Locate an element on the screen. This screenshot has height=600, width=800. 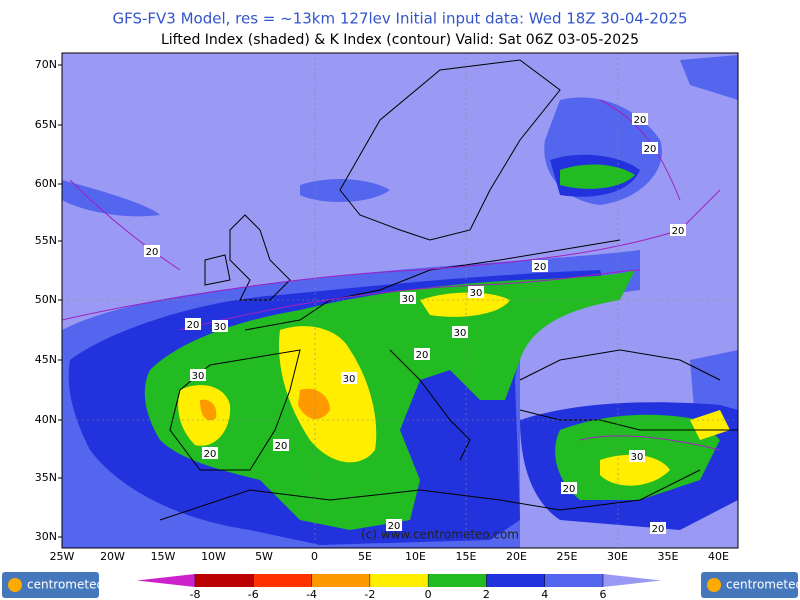
lat-label: 45N is located at coordinates (46, 359).